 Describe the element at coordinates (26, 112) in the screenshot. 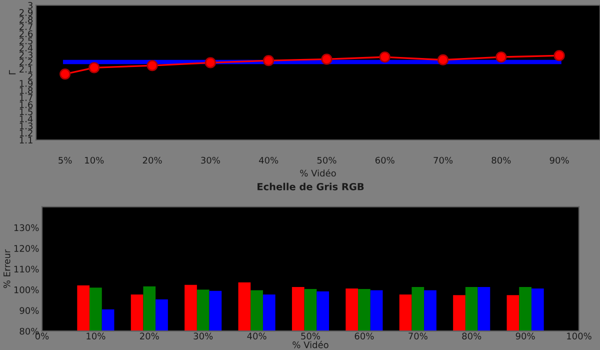

I see `y-tick-label: 1.5` at that location.